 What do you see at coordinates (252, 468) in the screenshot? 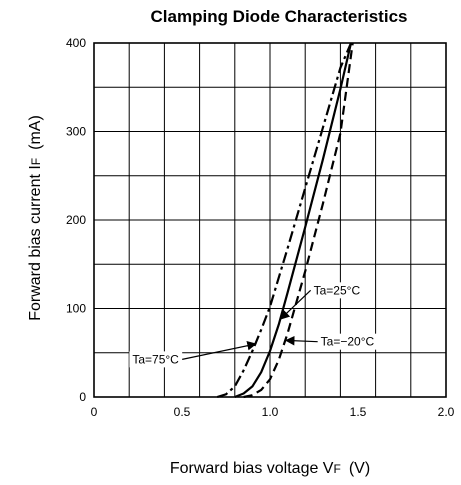
I see `x-axis-label-main: Forward bias voltage V` at bounding box center [252, 468].